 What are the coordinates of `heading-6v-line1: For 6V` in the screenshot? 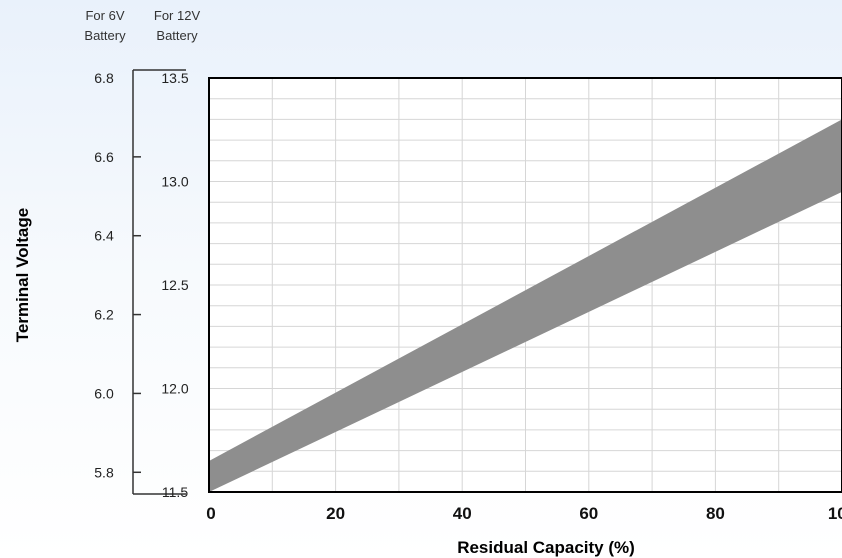 It's located at (104, 15).